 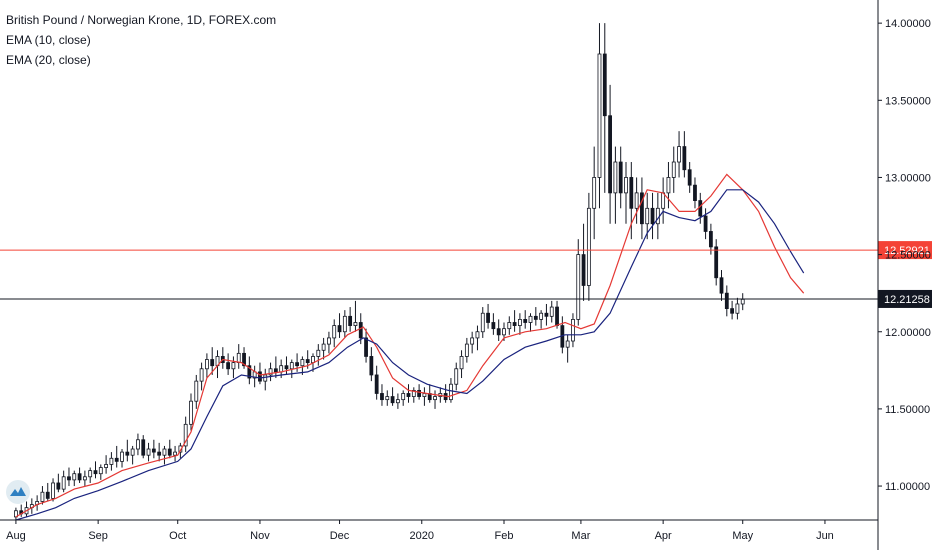 What do you see at coordinates (18, 492) in the screenshot?
I see `tradingview-logo-icon` at bounding box center [18, 492].